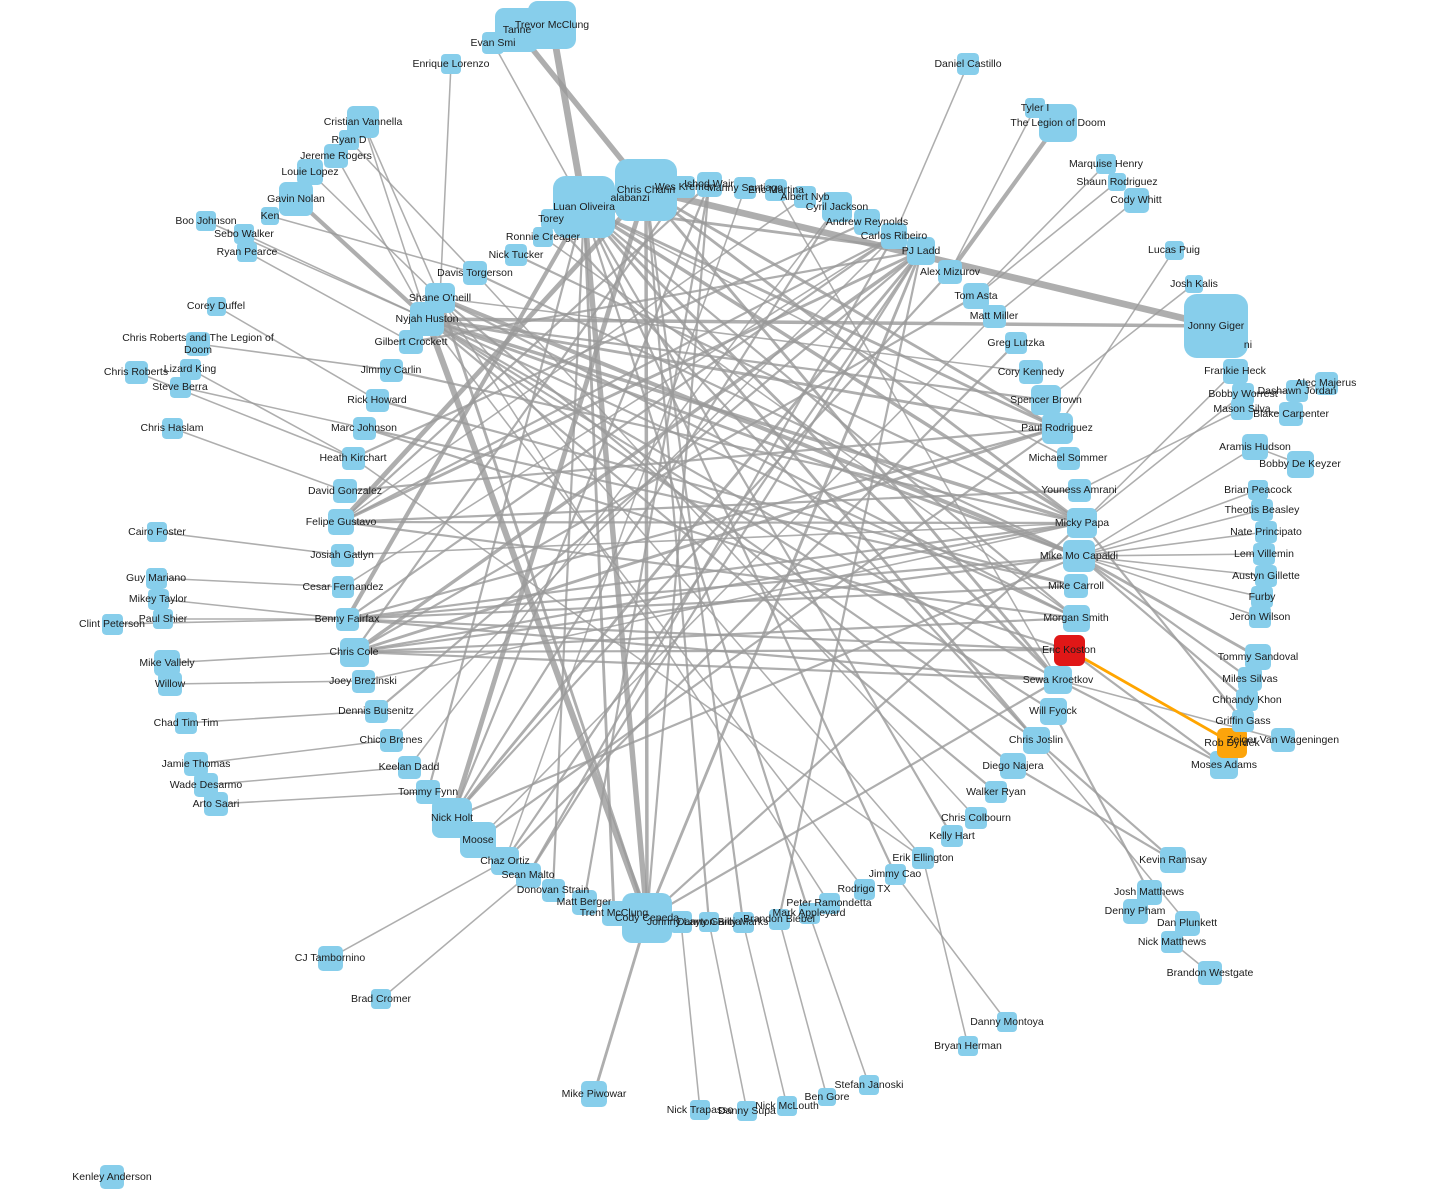  Describe the element at coordinates (391, 370) in the screenshot. I see `node-jimmy-carlin` at that location.